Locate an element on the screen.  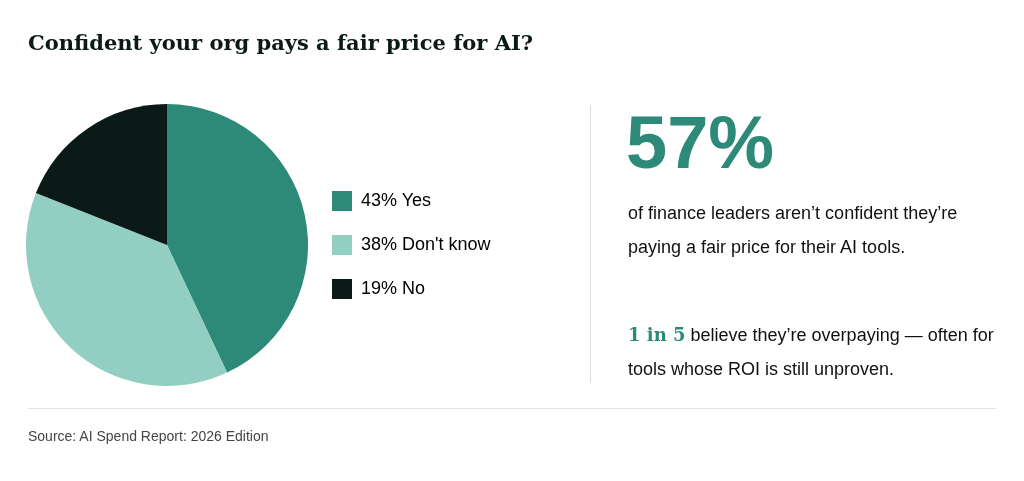
legend-label: 19% No is located at coordinates (393, 287).